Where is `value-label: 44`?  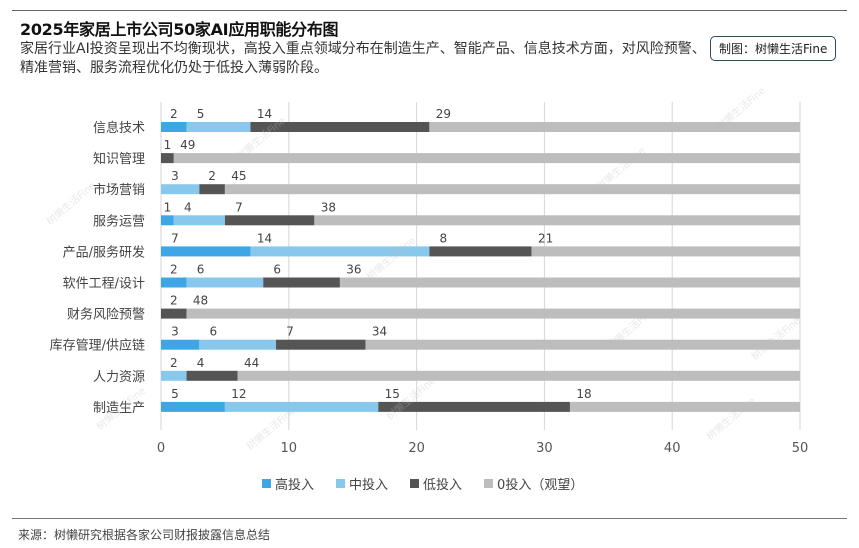 value-label: 44 is located at coordinates (251, 363).